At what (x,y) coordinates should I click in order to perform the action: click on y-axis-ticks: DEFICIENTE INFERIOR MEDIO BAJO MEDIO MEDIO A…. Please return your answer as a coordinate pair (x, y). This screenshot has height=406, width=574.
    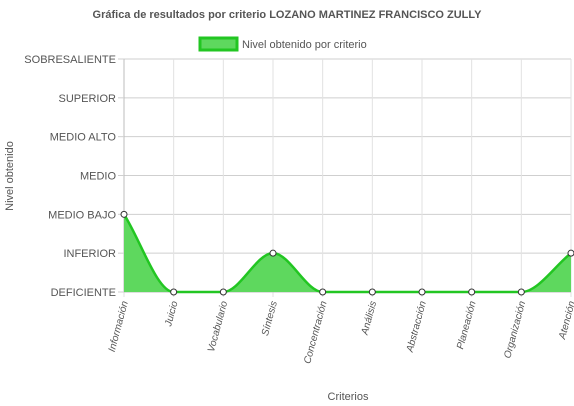
    Looking at the image, I should click on (74, 176).